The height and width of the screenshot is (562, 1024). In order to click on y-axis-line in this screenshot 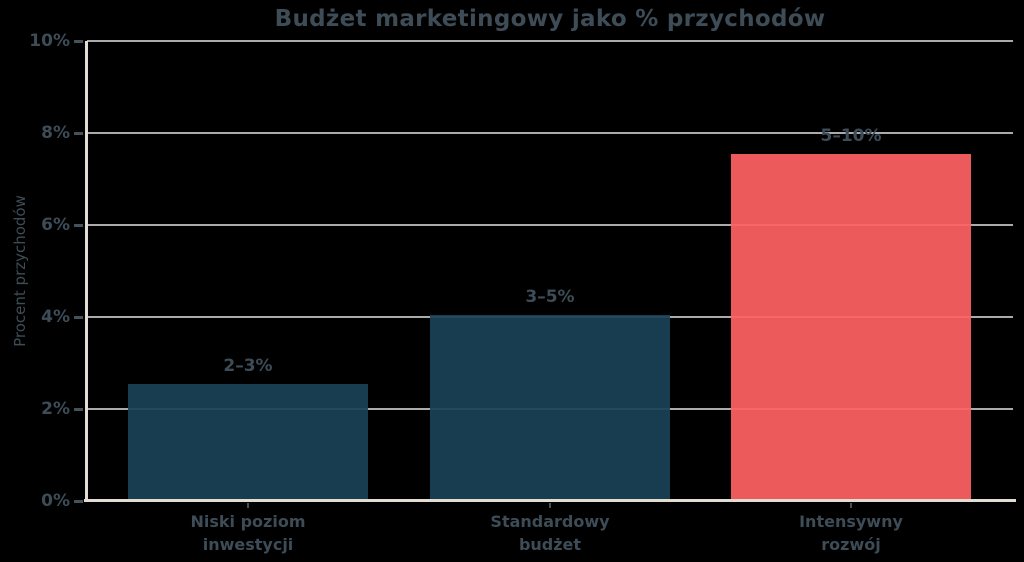, I will do `click(86, 271)`.